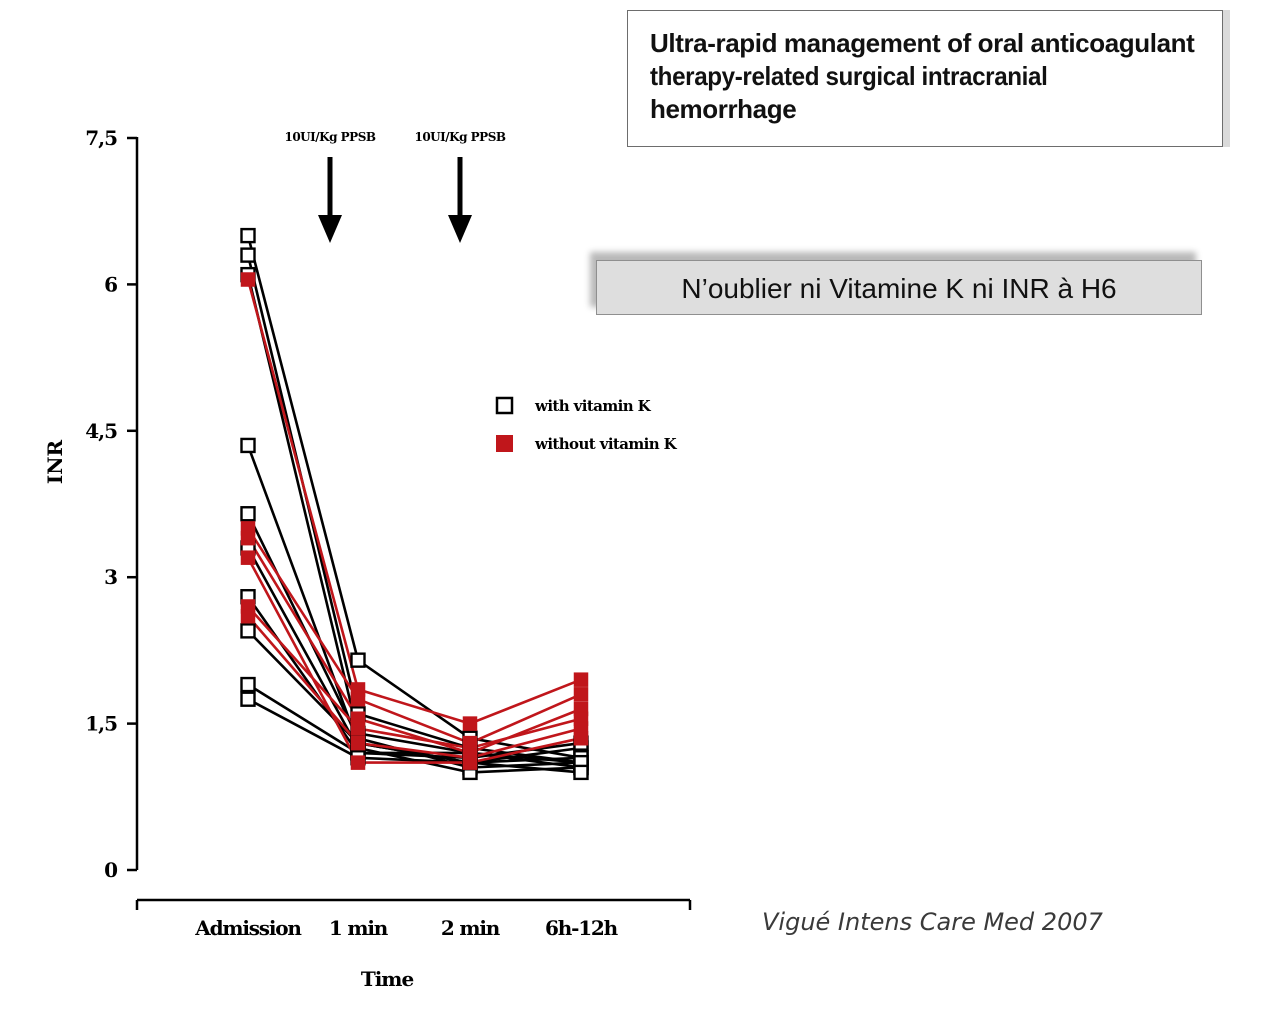 The image size is (1267, 1015). Describe the element at coordinates (460, 229) in the screenshot. I see `dose-arrow-2-head` at that location.